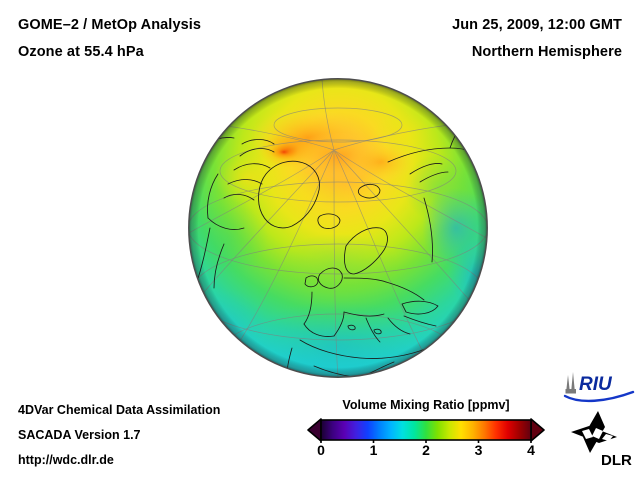 The height and width of the screenshot is (480, 640). Describe the element at coordinates (426, 405) in the screenshot. I see `colorbar-title: Volume Mixing Ratio [ppmv]` at that location.